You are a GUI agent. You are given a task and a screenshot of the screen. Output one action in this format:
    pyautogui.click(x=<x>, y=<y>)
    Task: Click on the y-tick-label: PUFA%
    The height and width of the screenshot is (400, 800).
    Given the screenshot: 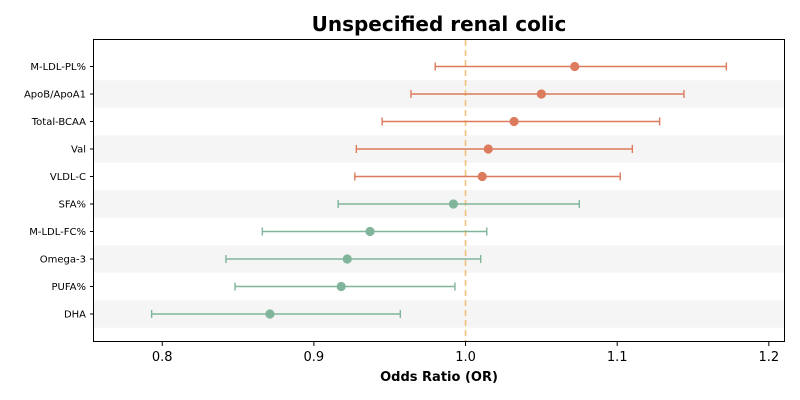 What is the action you would take?
    pyautogui.click(x=68, y=287)
    